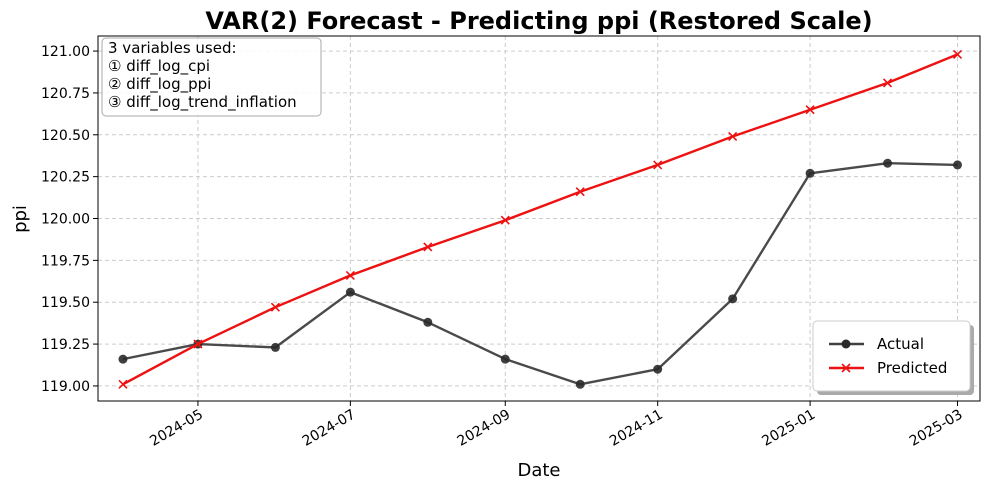 Image resolution: width=989 pixels, height=490 pixels. I want to click on annotation-line: 3 variables used:, so click(172, 48).